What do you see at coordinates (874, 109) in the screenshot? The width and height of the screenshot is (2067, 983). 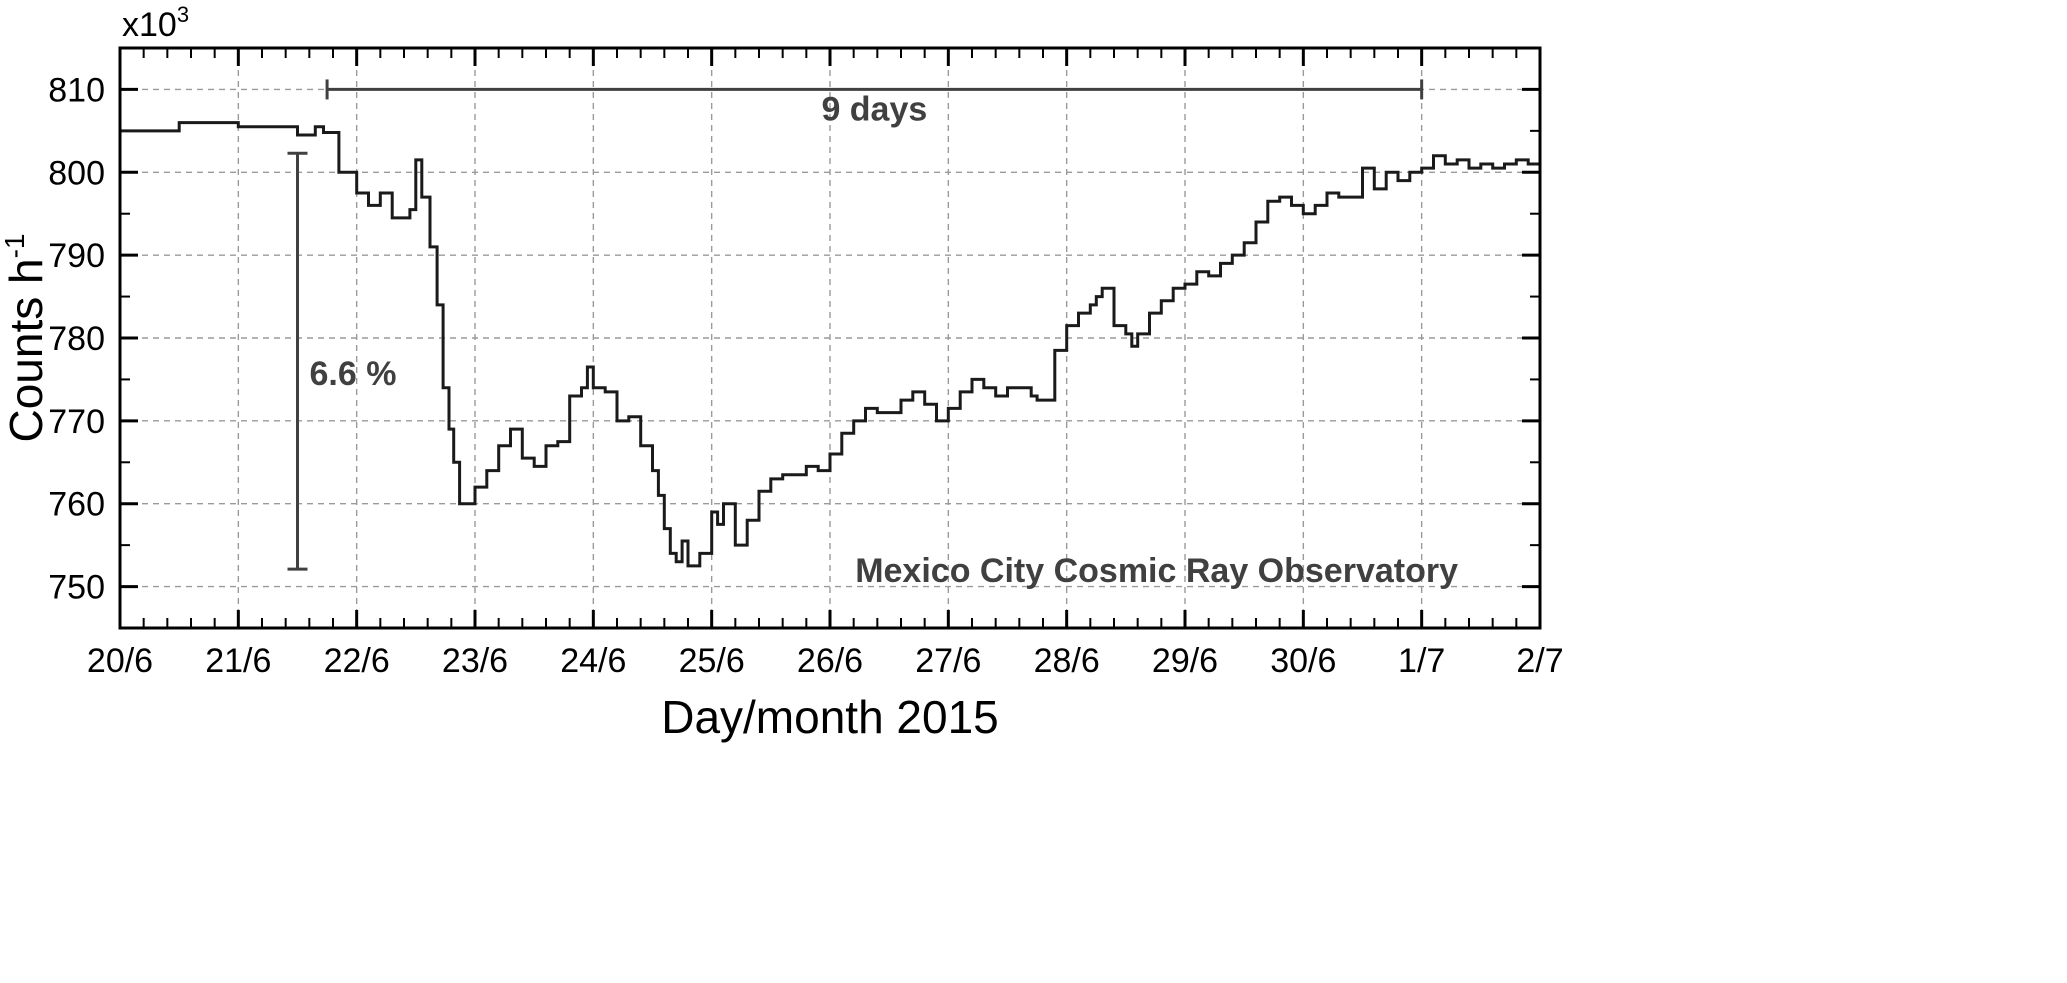 I see `duration-label: 9 days` at bounding box center [874, 109].